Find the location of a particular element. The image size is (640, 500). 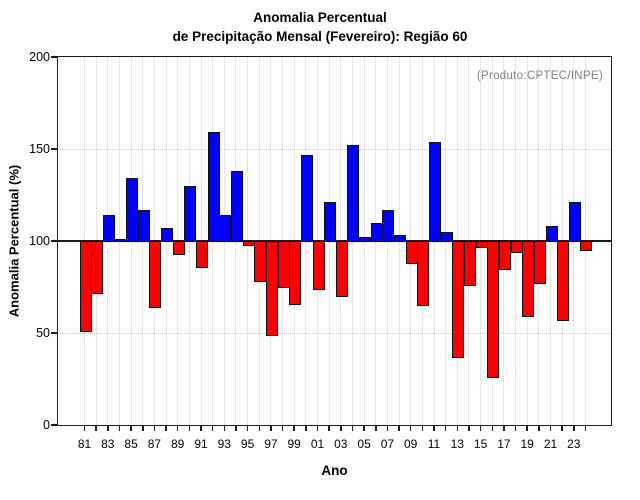

y-axis-tick-label: 200 is located at coordinates (39, 56).